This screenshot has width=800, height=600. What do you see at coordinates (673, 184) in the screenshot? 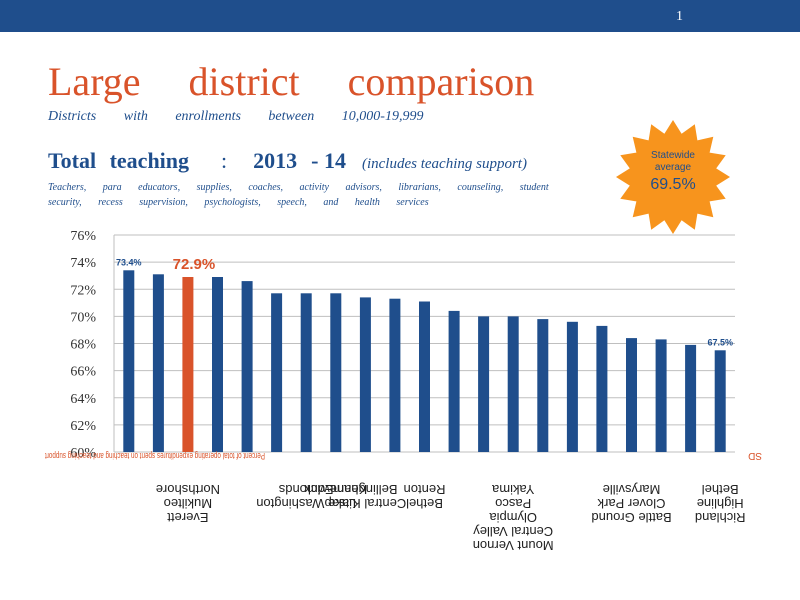
I see `badge-value: 69.5%` at bounding box center [673, 184].